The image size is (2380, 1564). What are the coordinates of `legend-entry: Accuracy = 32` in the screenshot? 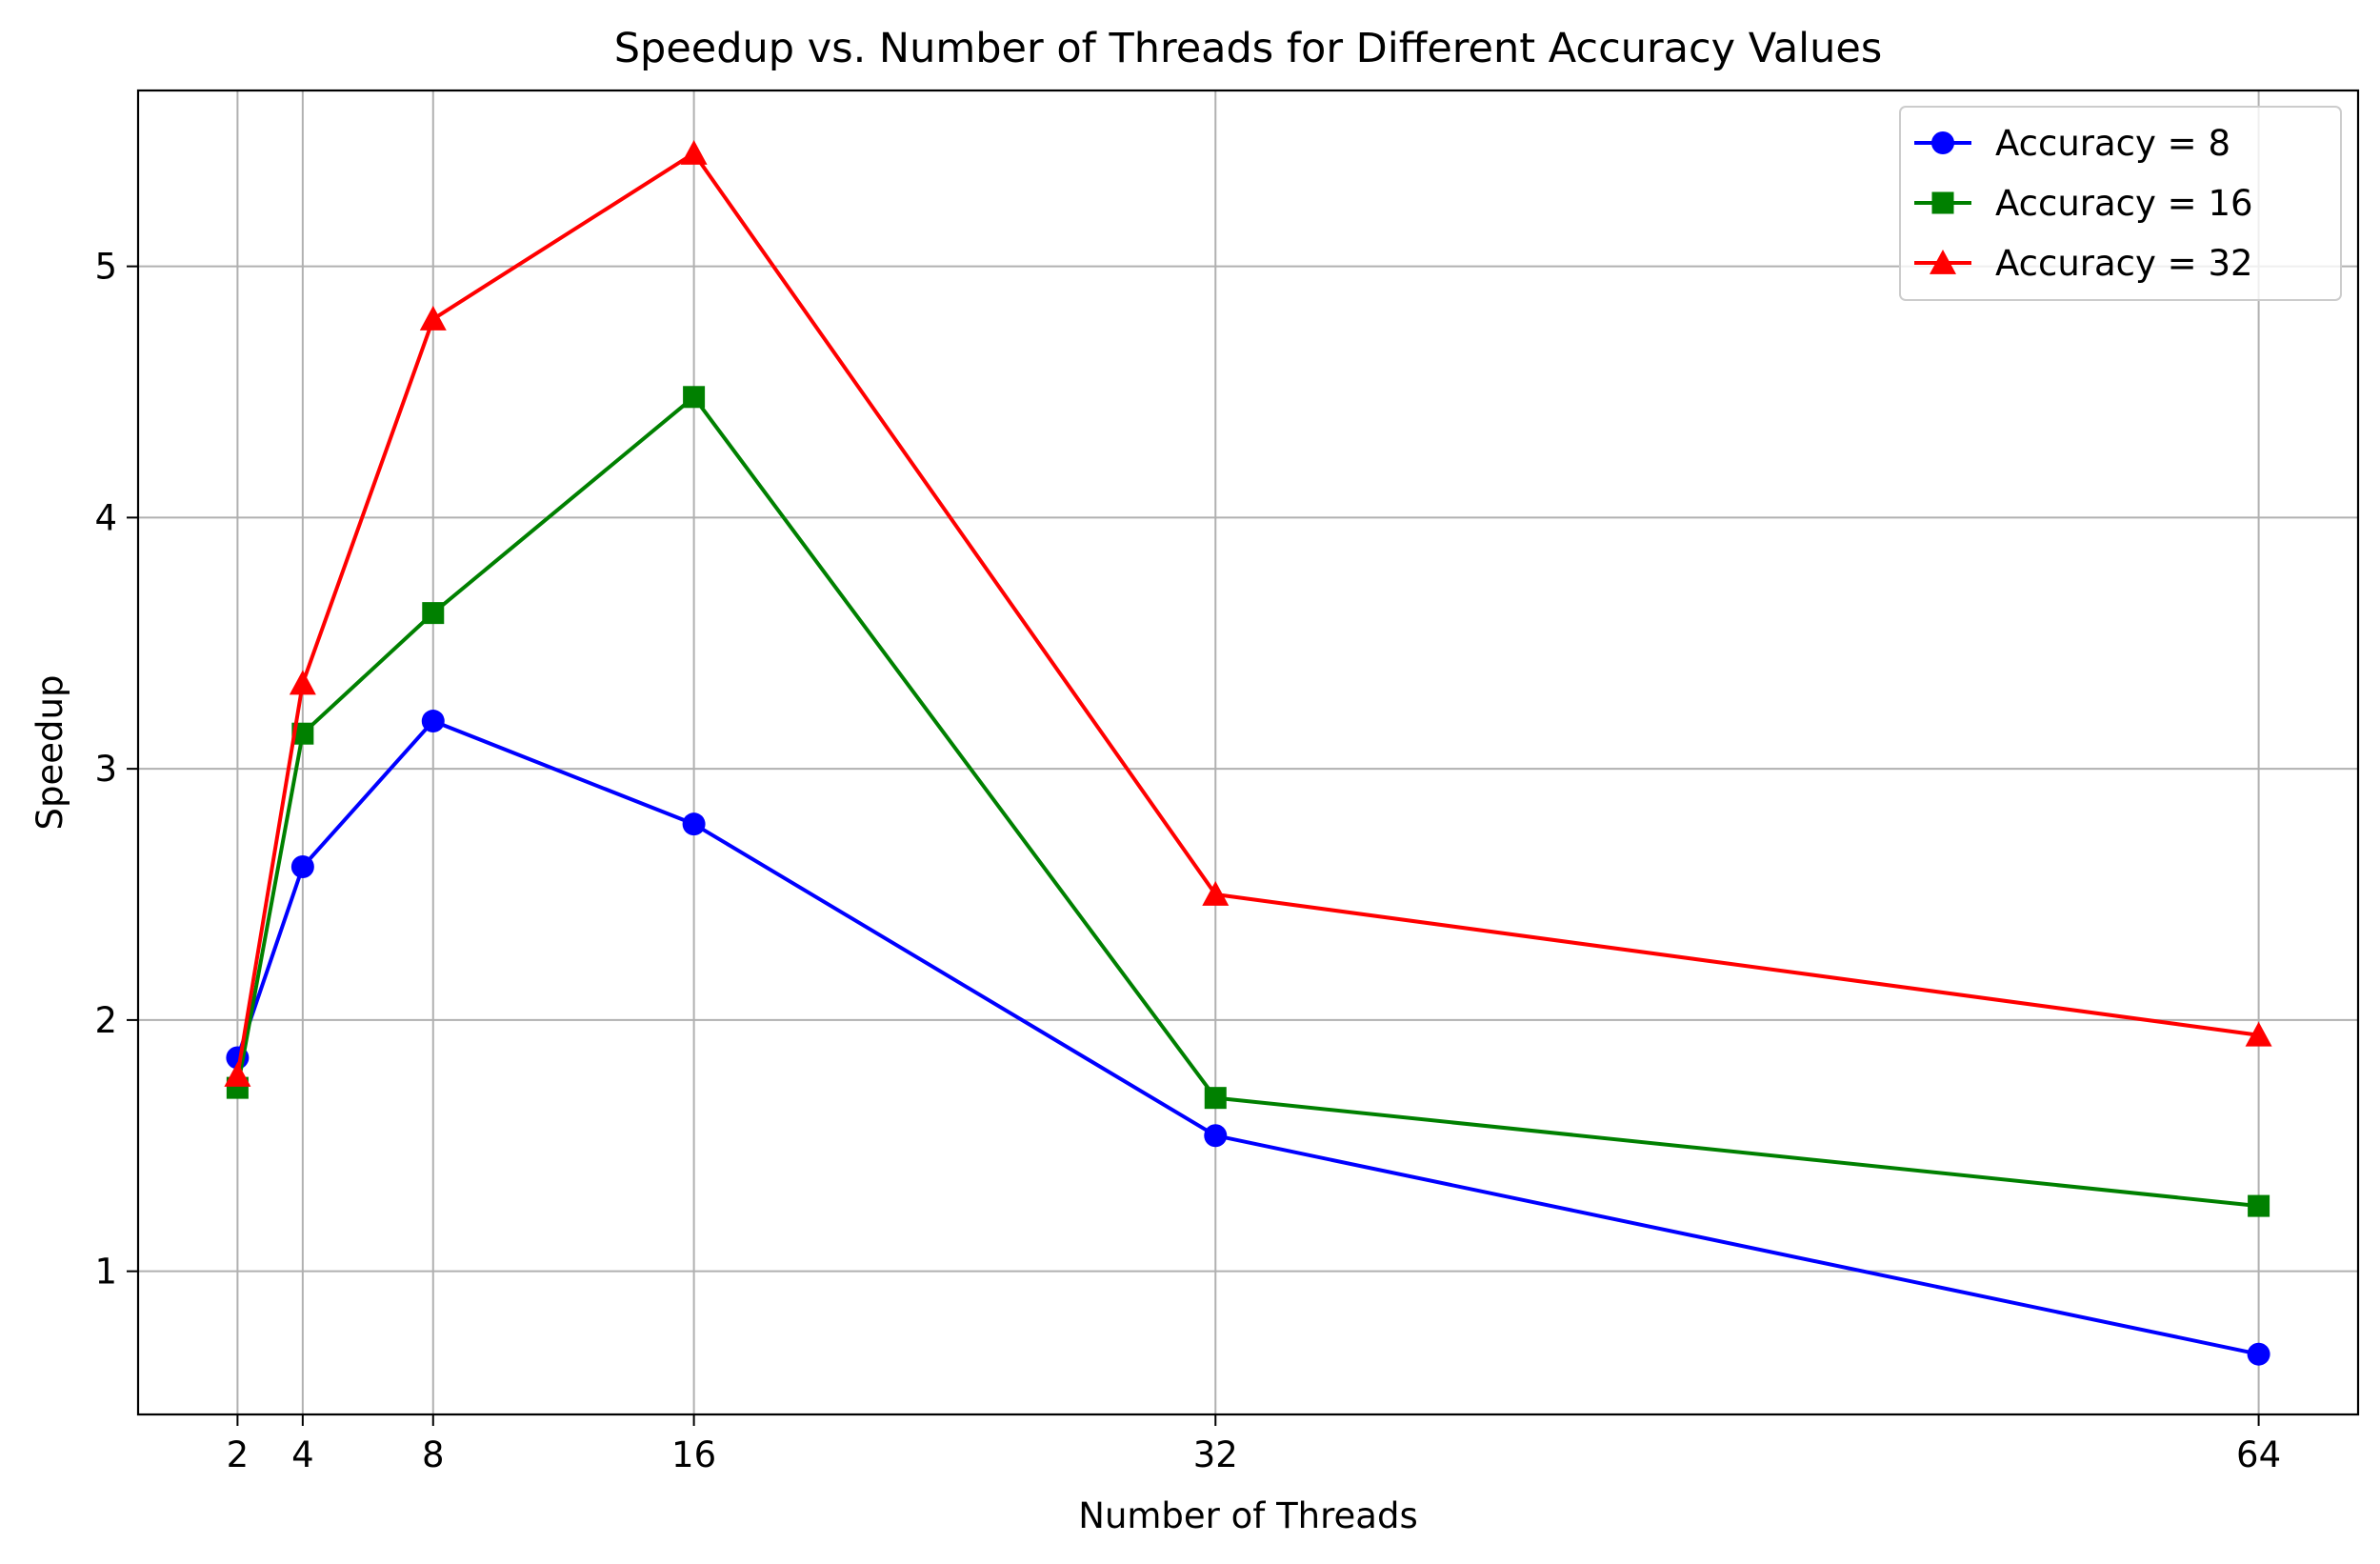 It's located at (2083, 264).